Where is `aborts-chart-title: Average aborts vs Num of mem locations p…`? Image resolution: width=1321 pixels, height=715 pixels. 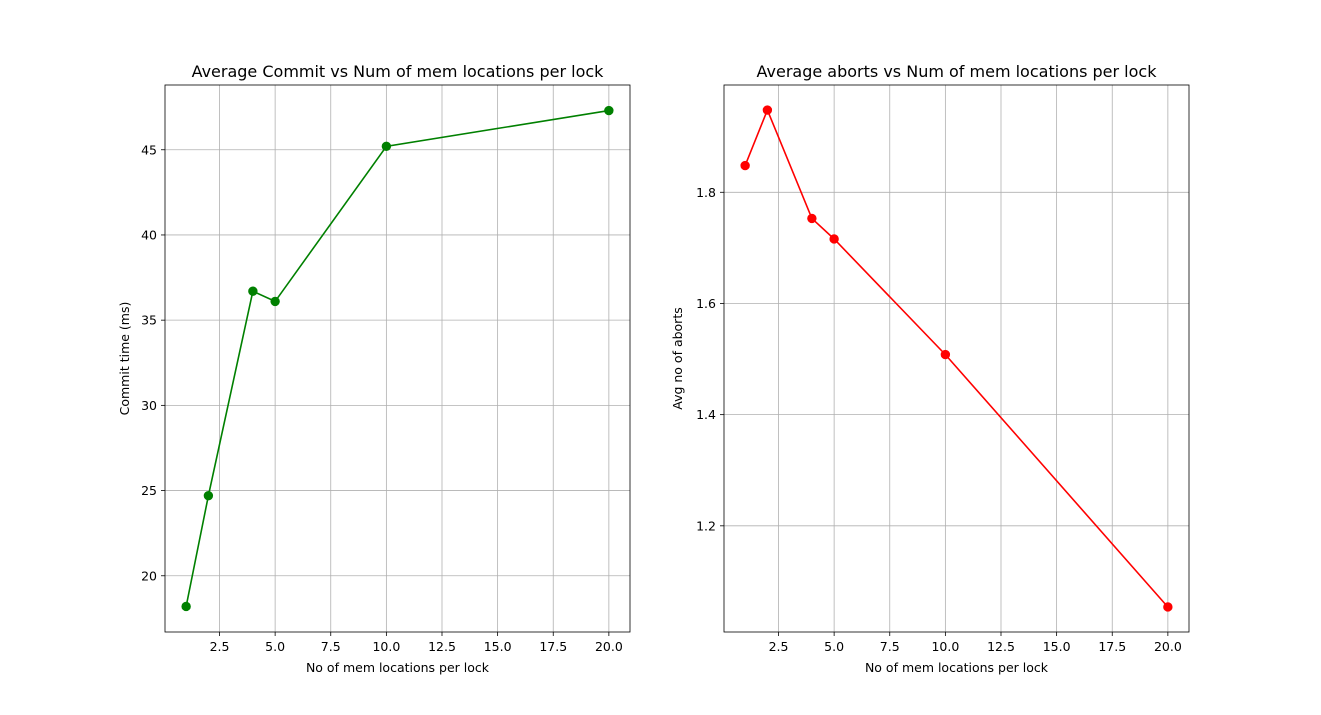 aborts-chart-title: Average aborts vs Num of mem locations p… is located at coordinates (957, 71).